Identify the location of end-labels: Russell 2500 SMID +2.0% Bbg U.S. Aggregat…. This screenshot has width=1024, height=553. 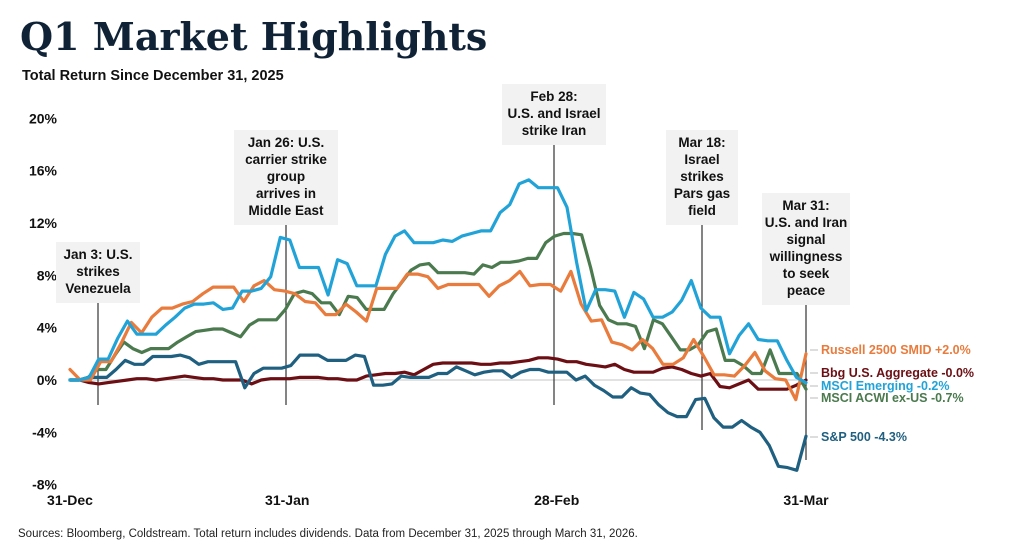
(892, 393).